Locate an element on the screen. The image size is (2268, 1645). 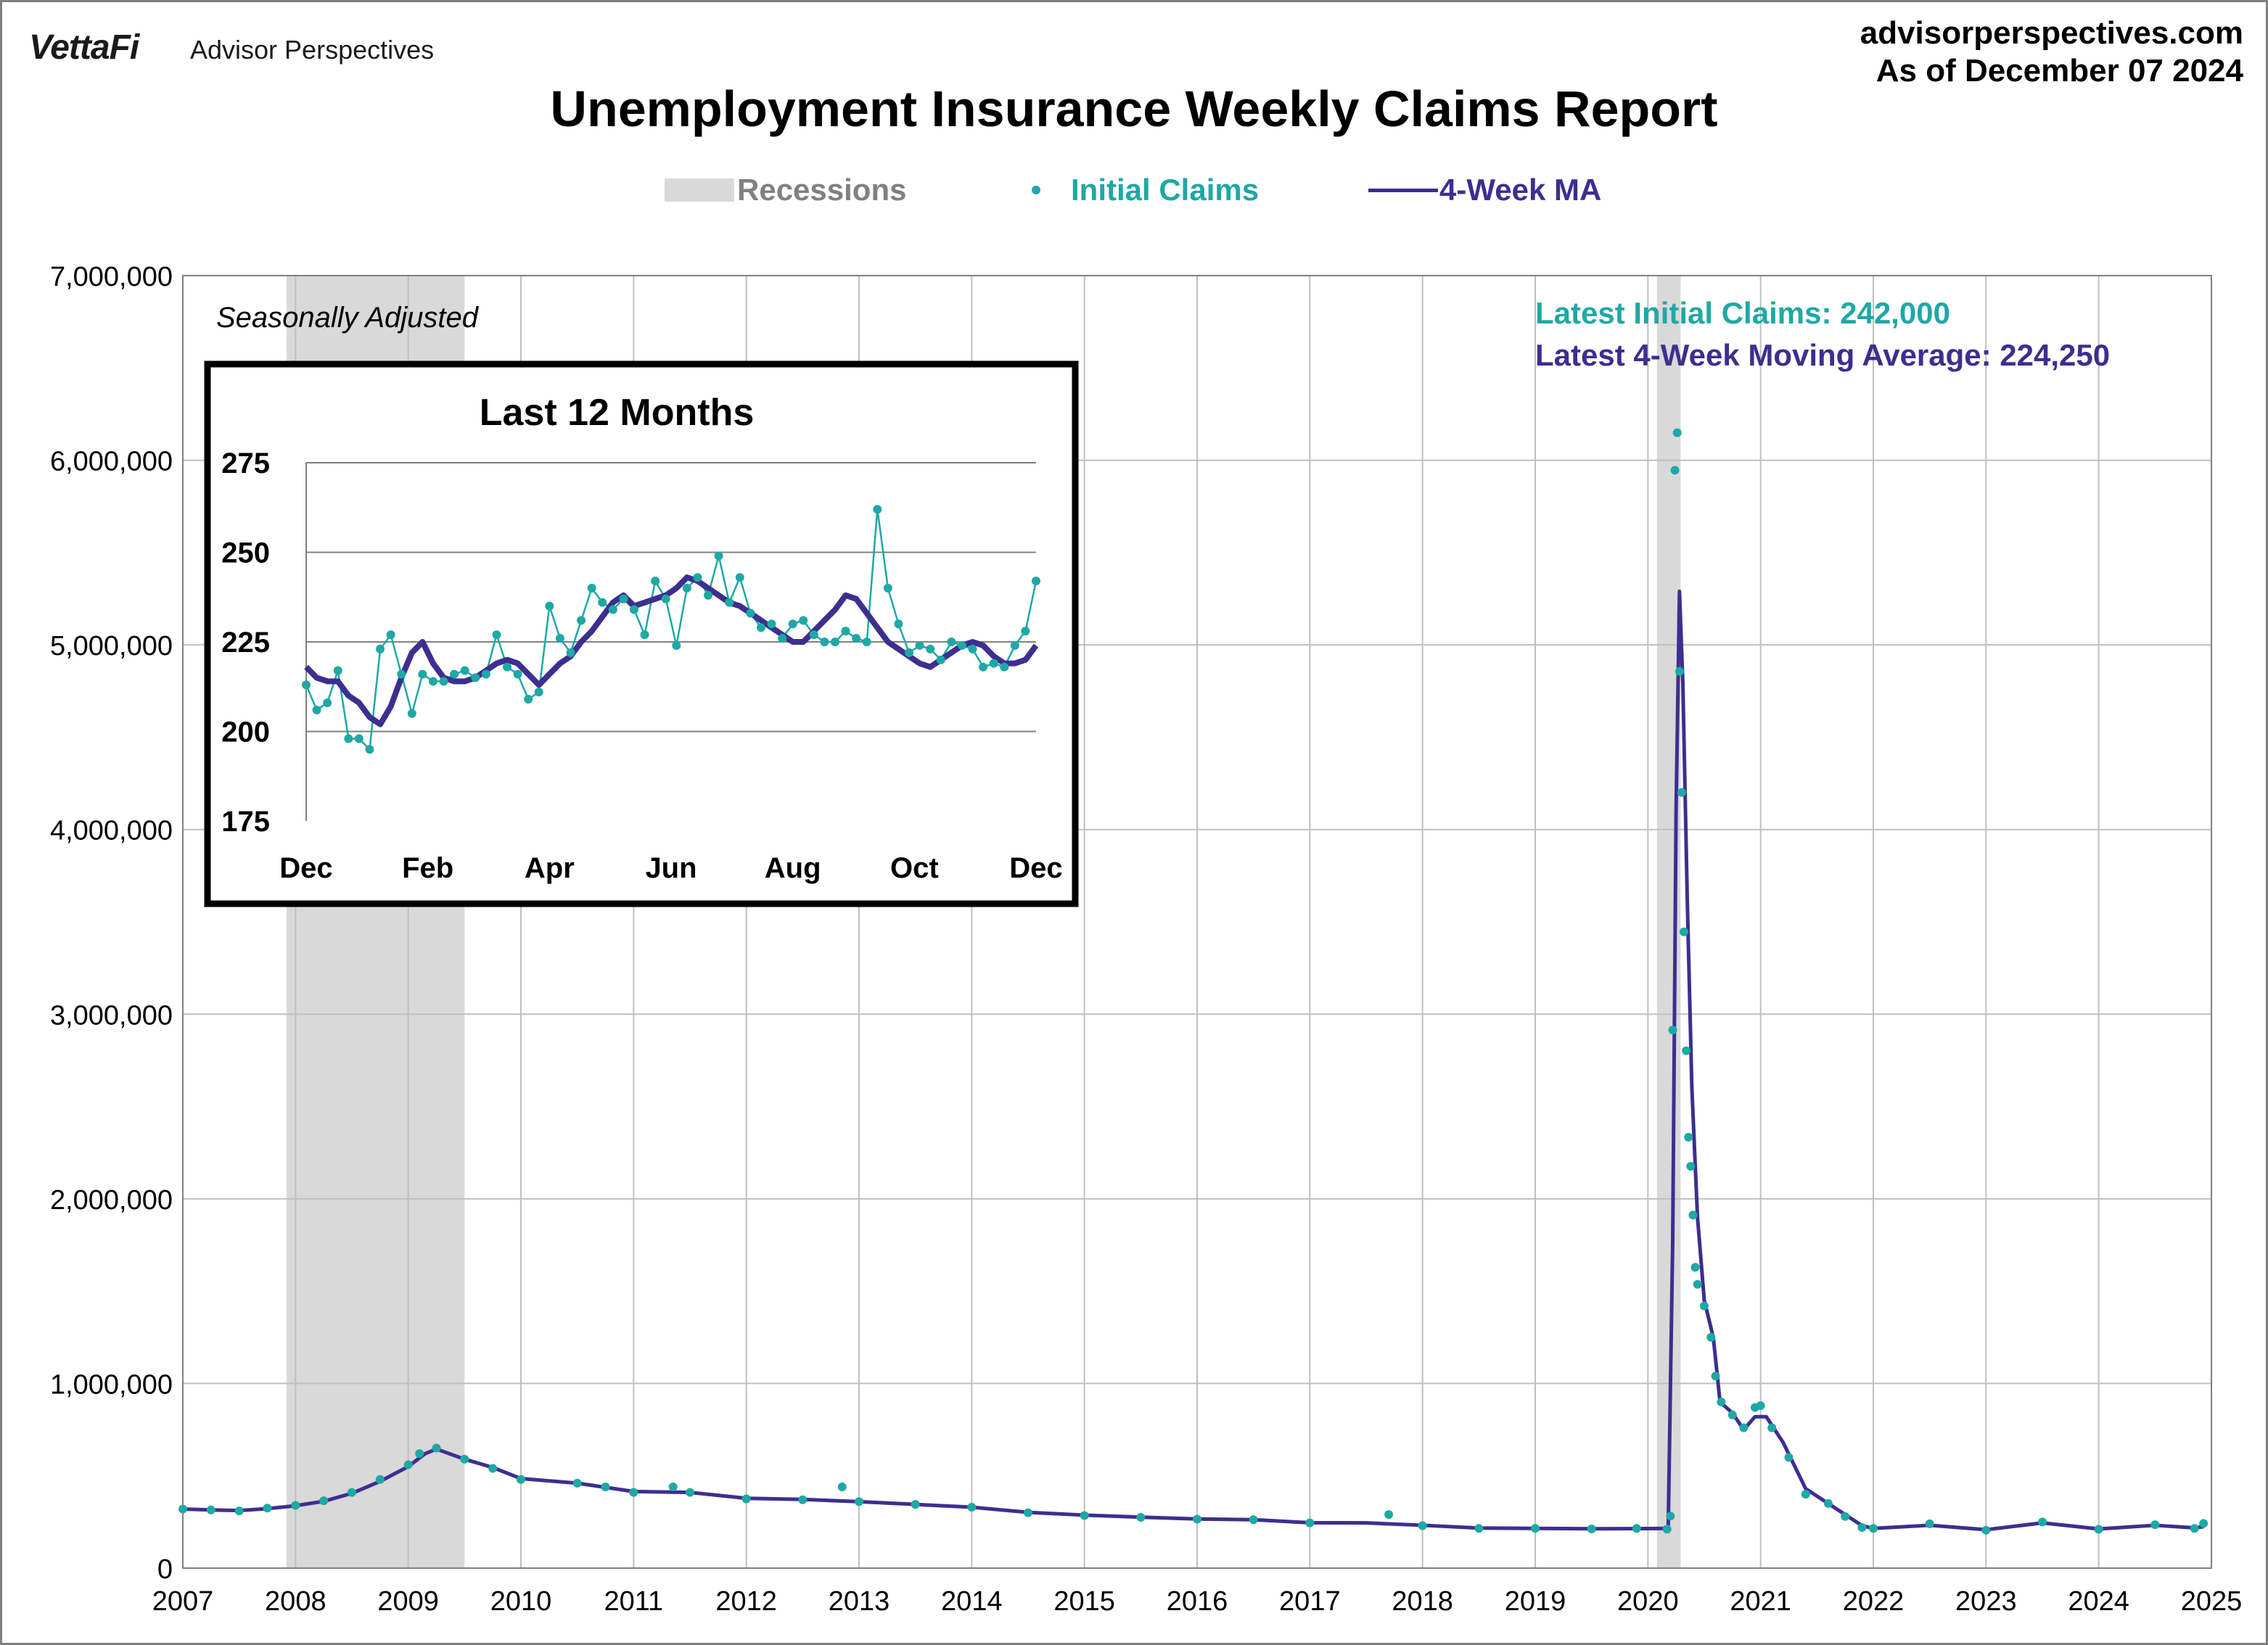
y-tick-label: 3,000,000 is located at coordinates (112, 1015).